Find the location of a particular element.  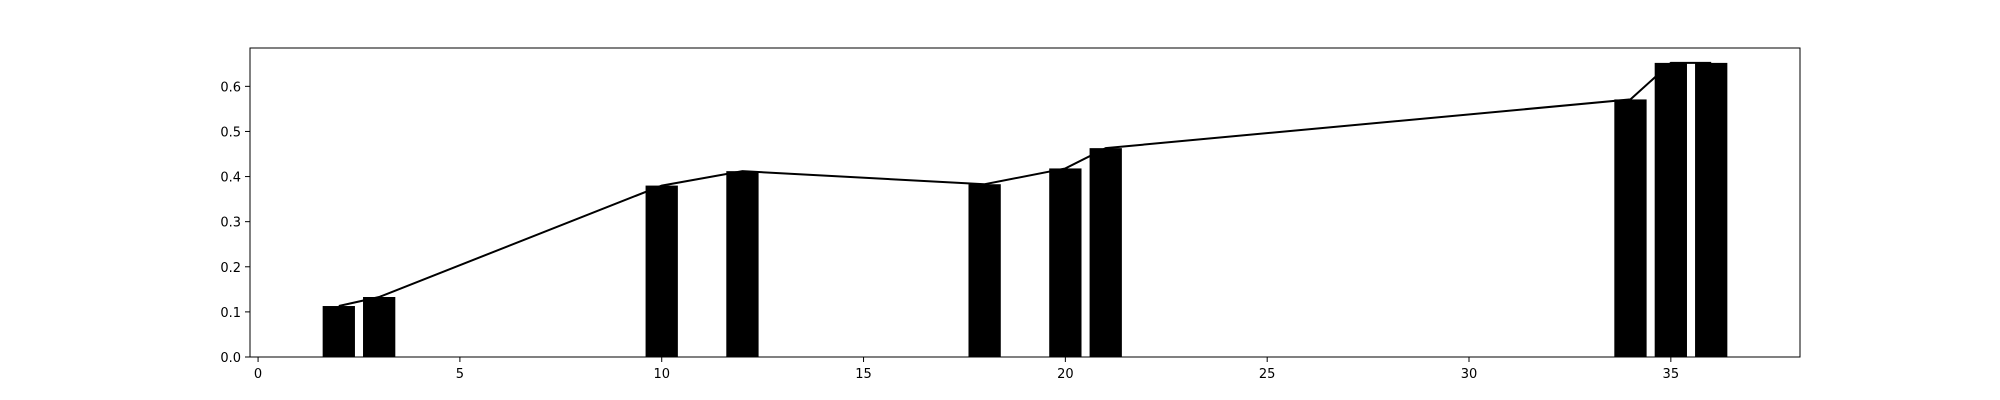

x-tick-label: 20 is located at coordinates (1065, 374).